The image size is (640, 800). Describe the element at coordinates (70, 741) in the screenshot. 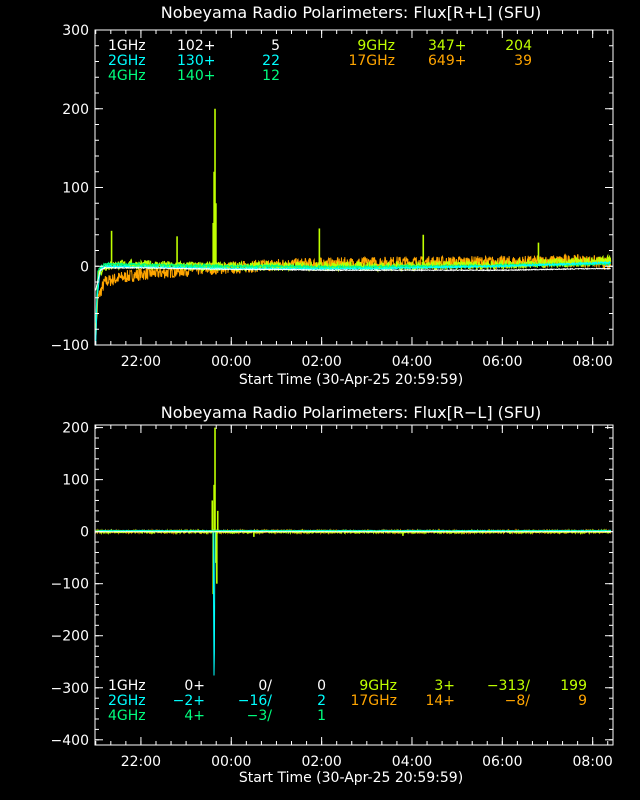

I see `y-tick-label: −400` at that location.